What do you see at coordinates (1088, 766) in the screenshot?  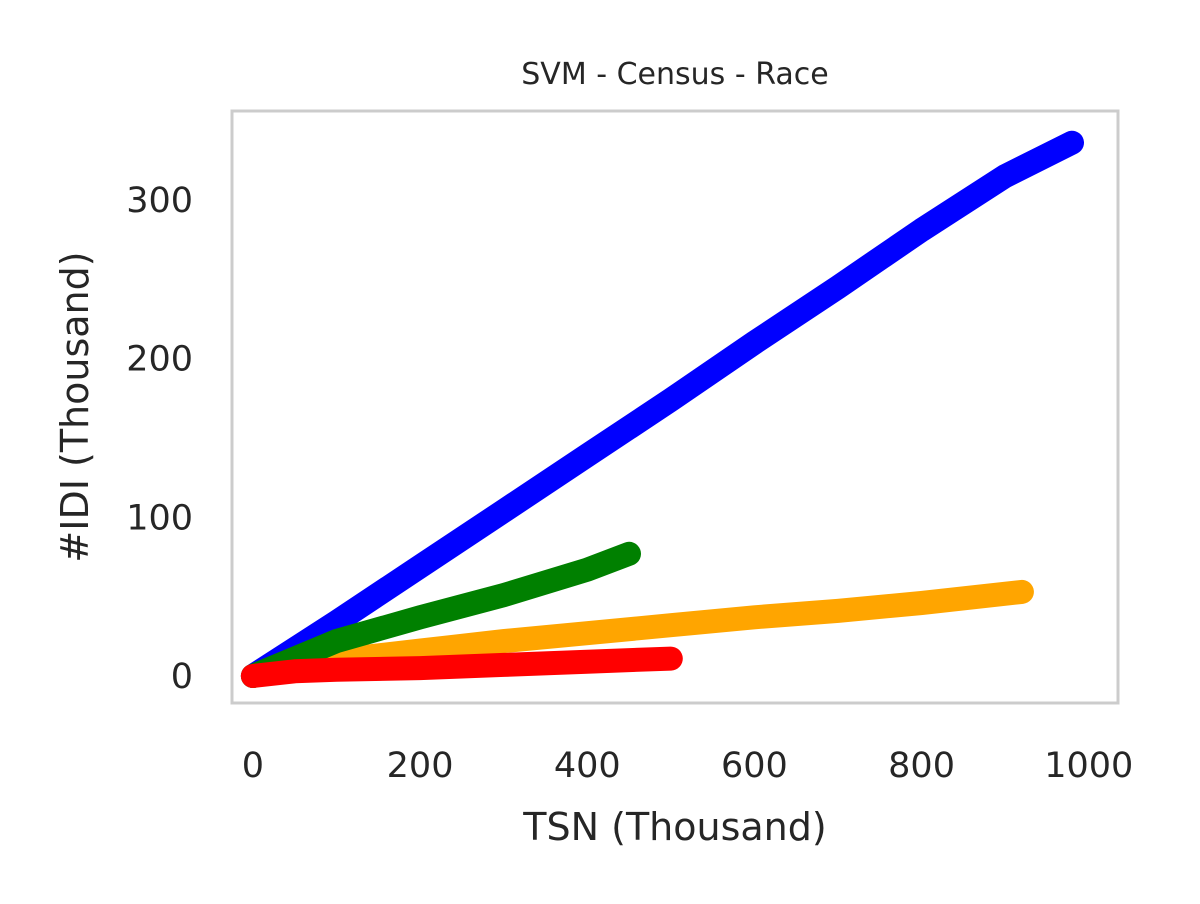 I see `x-tick-label: 1000` at bounding box center [1088, 766].